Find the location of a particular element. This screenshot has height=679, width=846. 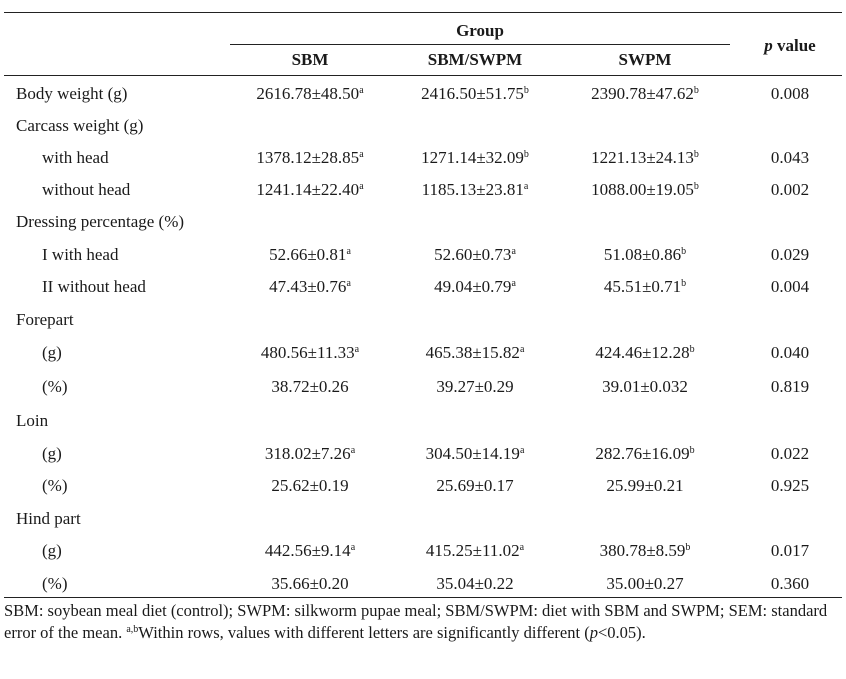

table-cell: 47.43±0.76a is located at coordinates (310, 287).